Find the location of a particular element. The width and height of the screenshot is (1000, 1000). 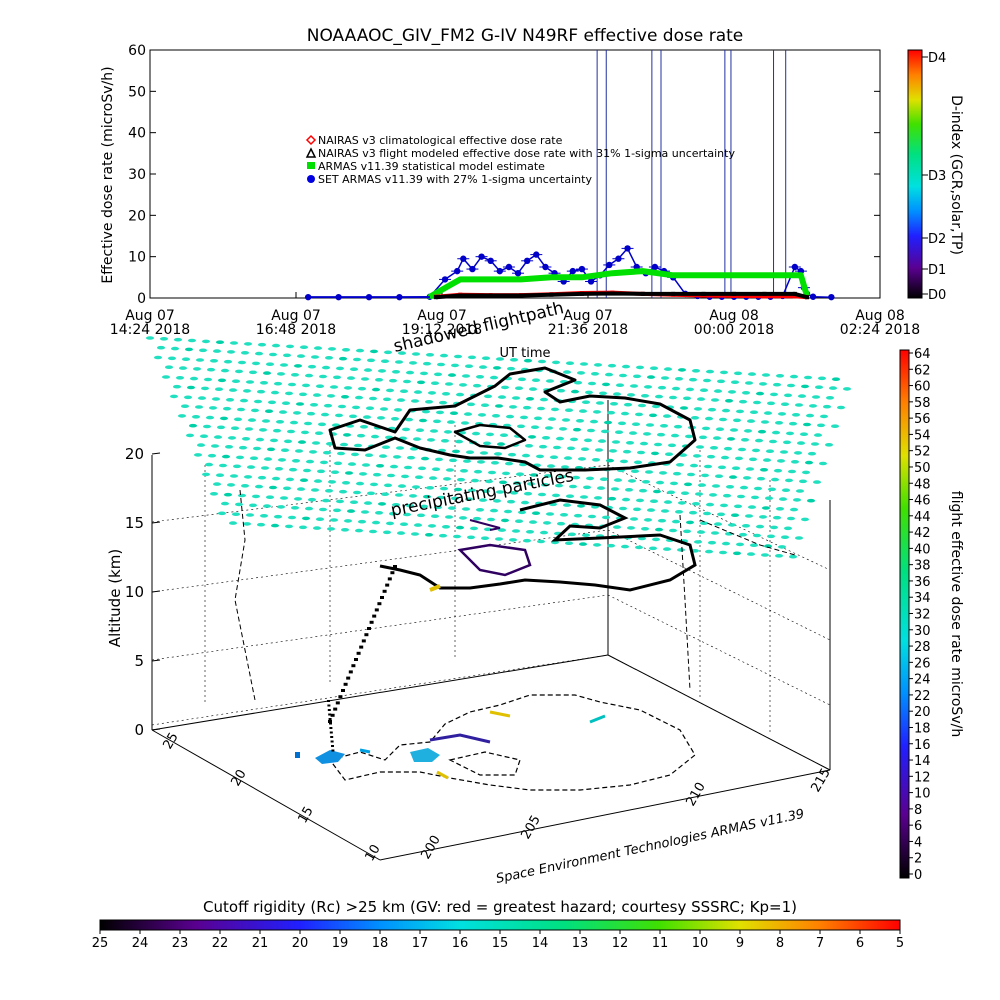

rigidity-tick-label: 8 is located at coordinates (780, 943).